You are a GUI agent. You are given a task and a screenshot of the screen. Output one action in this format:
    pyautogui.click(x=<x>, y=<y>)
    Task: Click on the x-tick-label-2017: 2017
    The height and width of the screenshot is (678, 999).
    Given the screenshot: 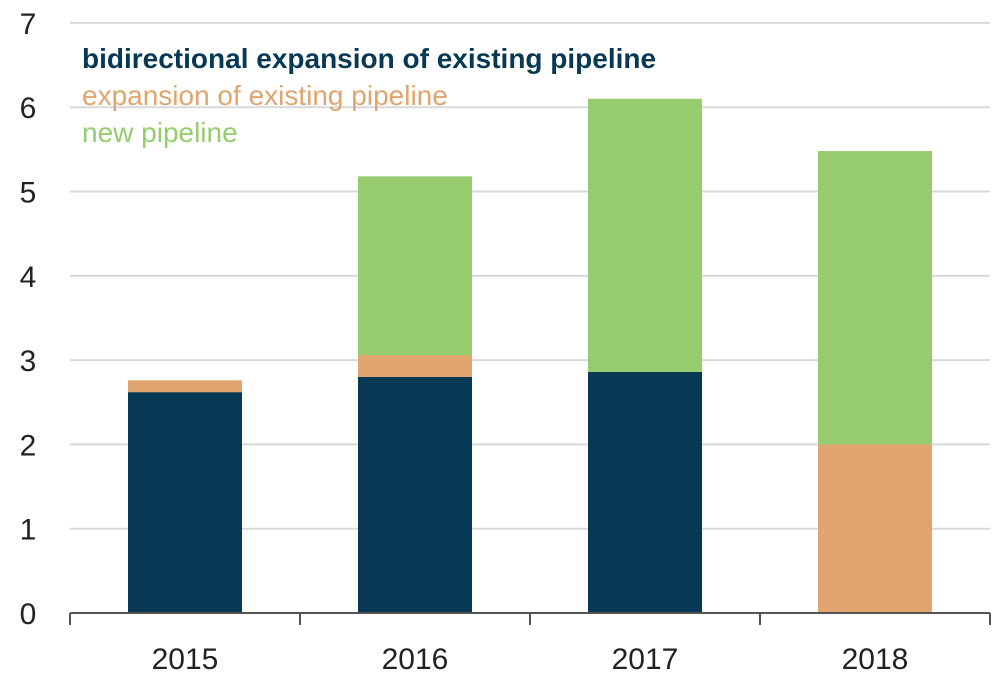 What is the action you would take?
    pyautogui.click(x=645, y=659)
    